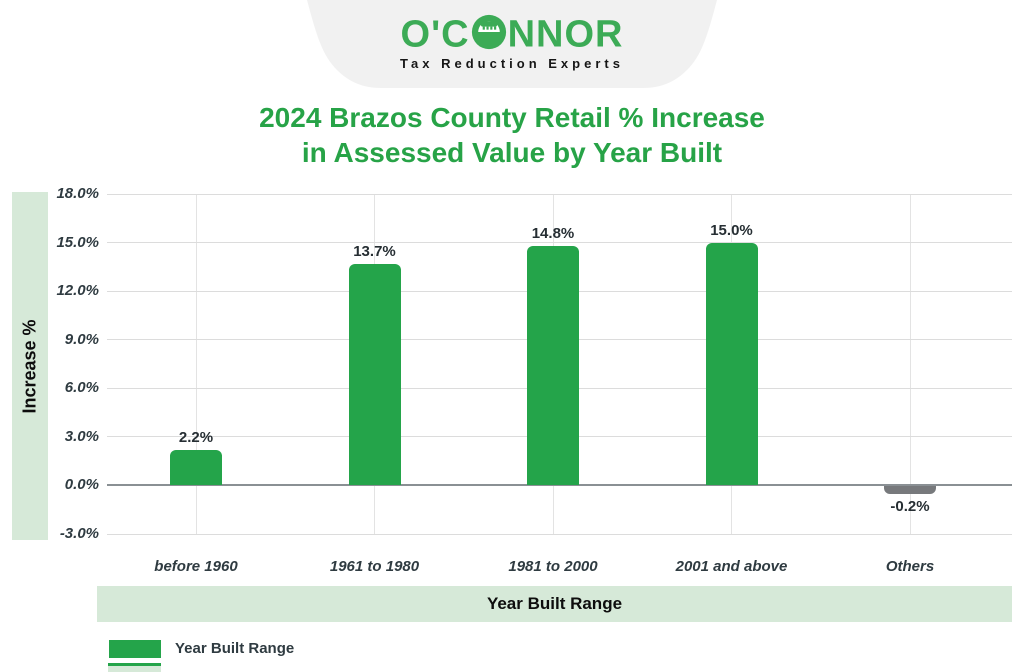 Image resolution: width=1024 pixels, height=672 pixels. Describe the element at coordinates (79, 533) in the screenshot. I see `y-tick-label: -3.0%` at that location.